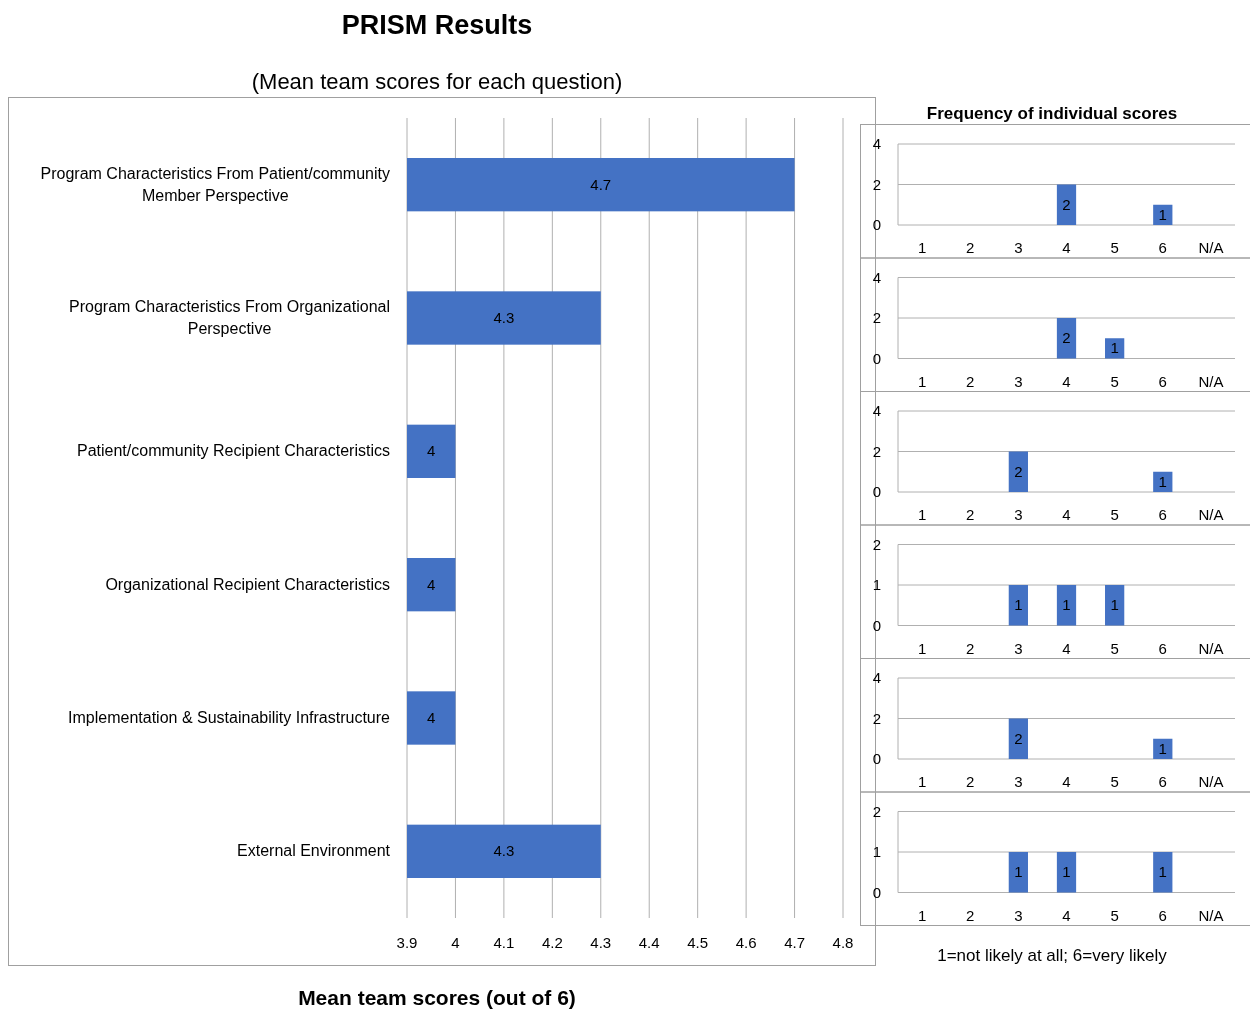 The height and width of the screenshot is (1010, 1250). I want to click on x-tick-label: 3.9, so click(407, 942).